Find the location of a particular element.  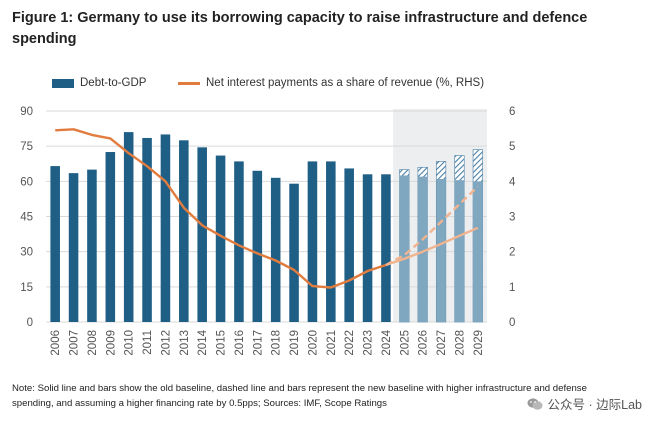

x-tick-label: 2025 is located at coordinates (405, 343).